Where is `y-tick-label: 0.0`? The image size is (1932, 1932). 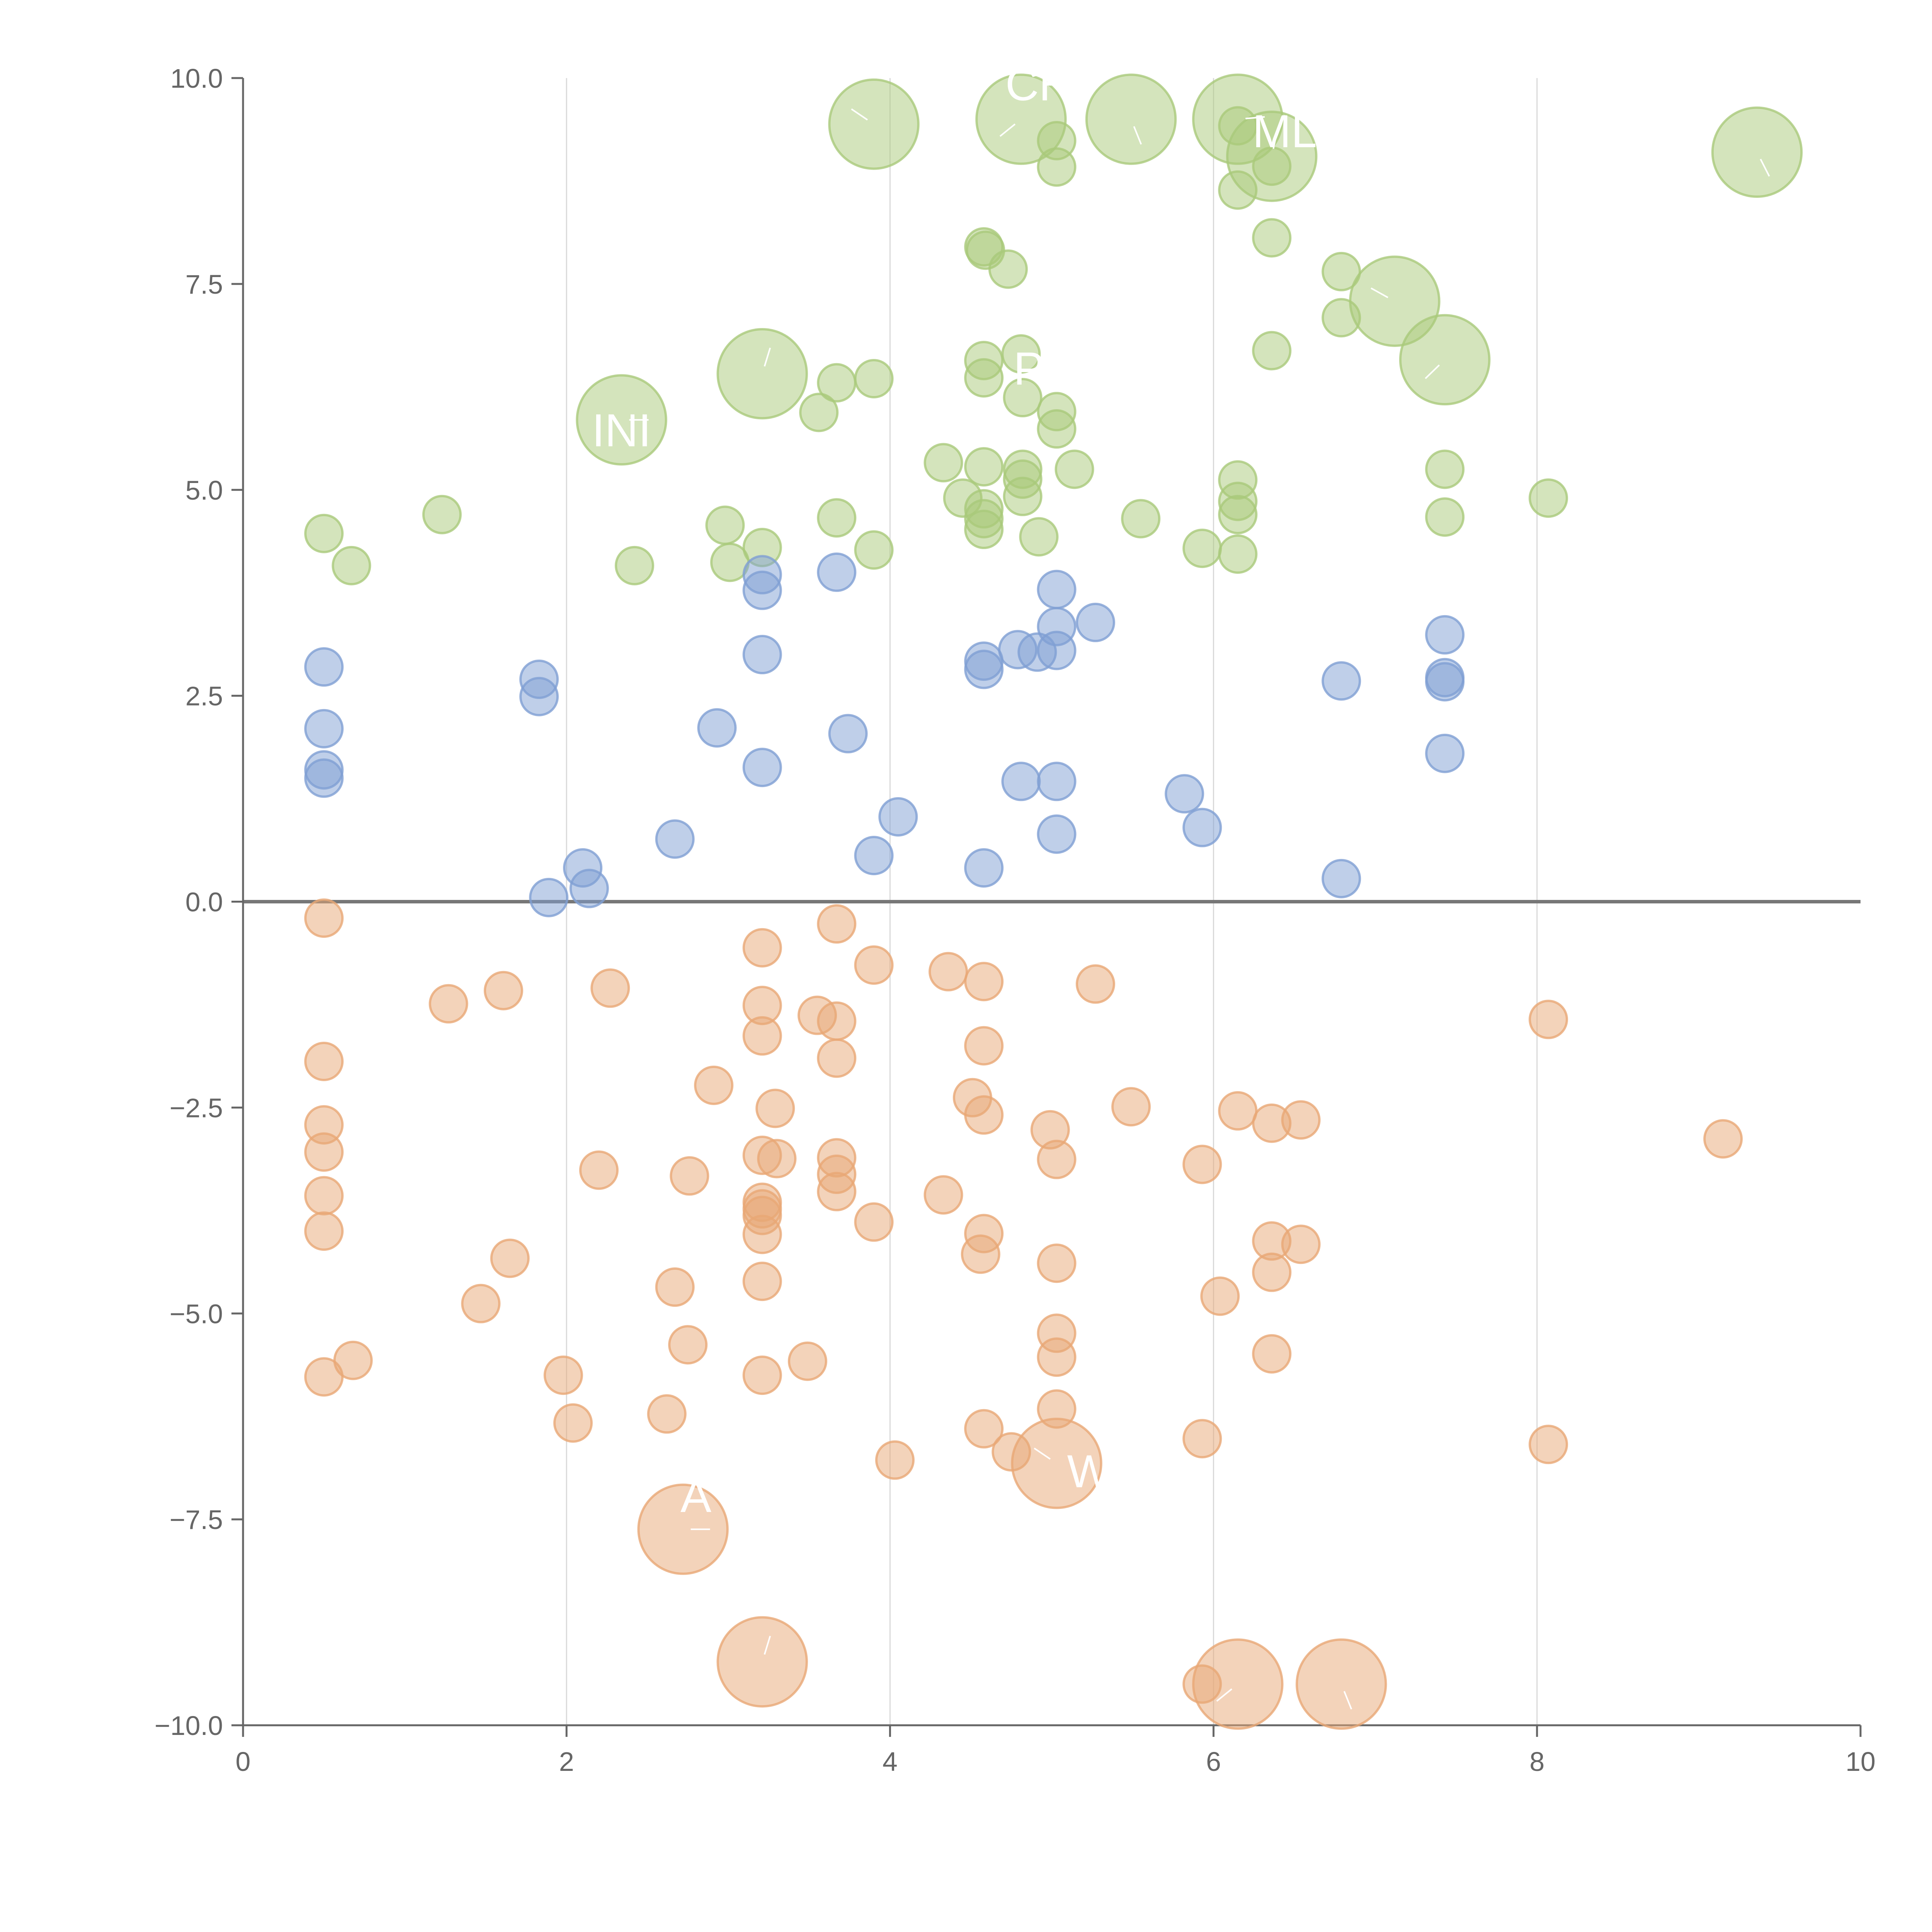
y-tick-label: 0.0 is located at coordinates (204, 902).